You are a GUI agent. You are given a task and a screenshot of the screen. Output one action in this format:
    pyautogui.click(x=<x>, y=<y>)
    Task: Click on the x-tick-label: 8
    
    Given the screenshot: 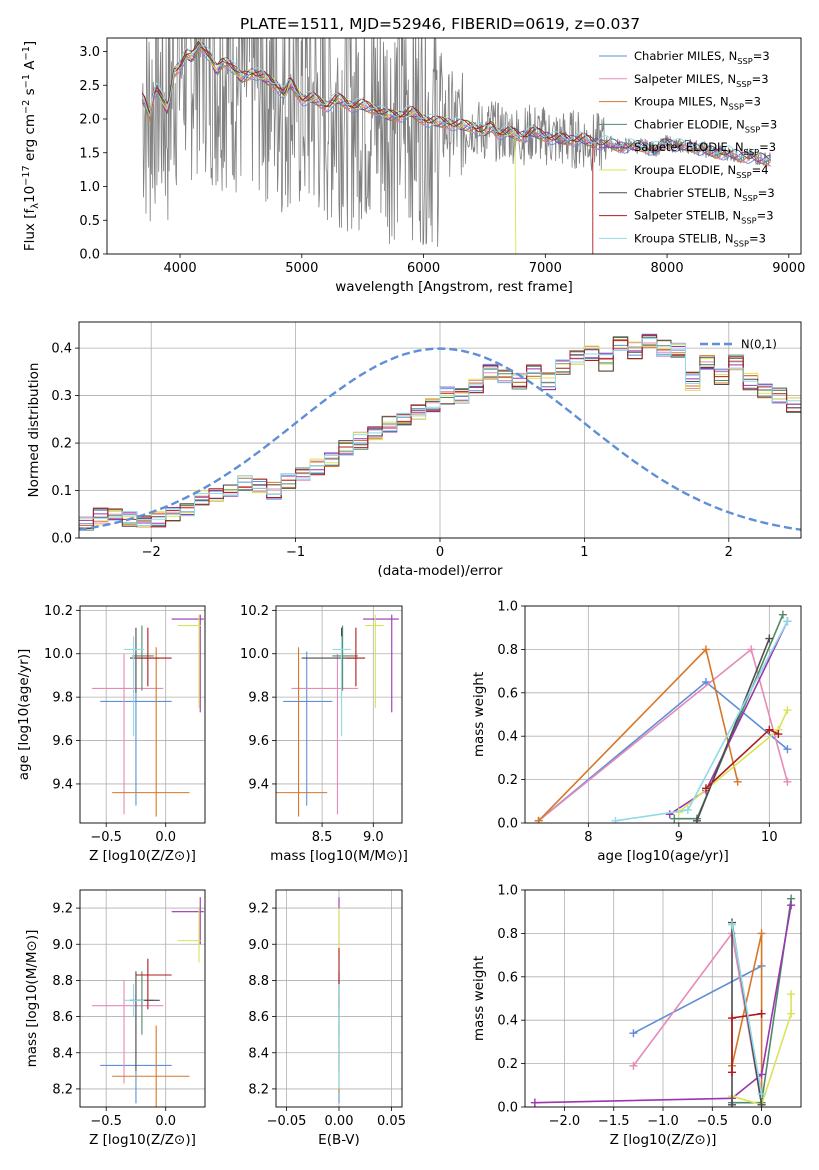 What is the action you would take?
    pyautogui.click(x=588, y=837)
    